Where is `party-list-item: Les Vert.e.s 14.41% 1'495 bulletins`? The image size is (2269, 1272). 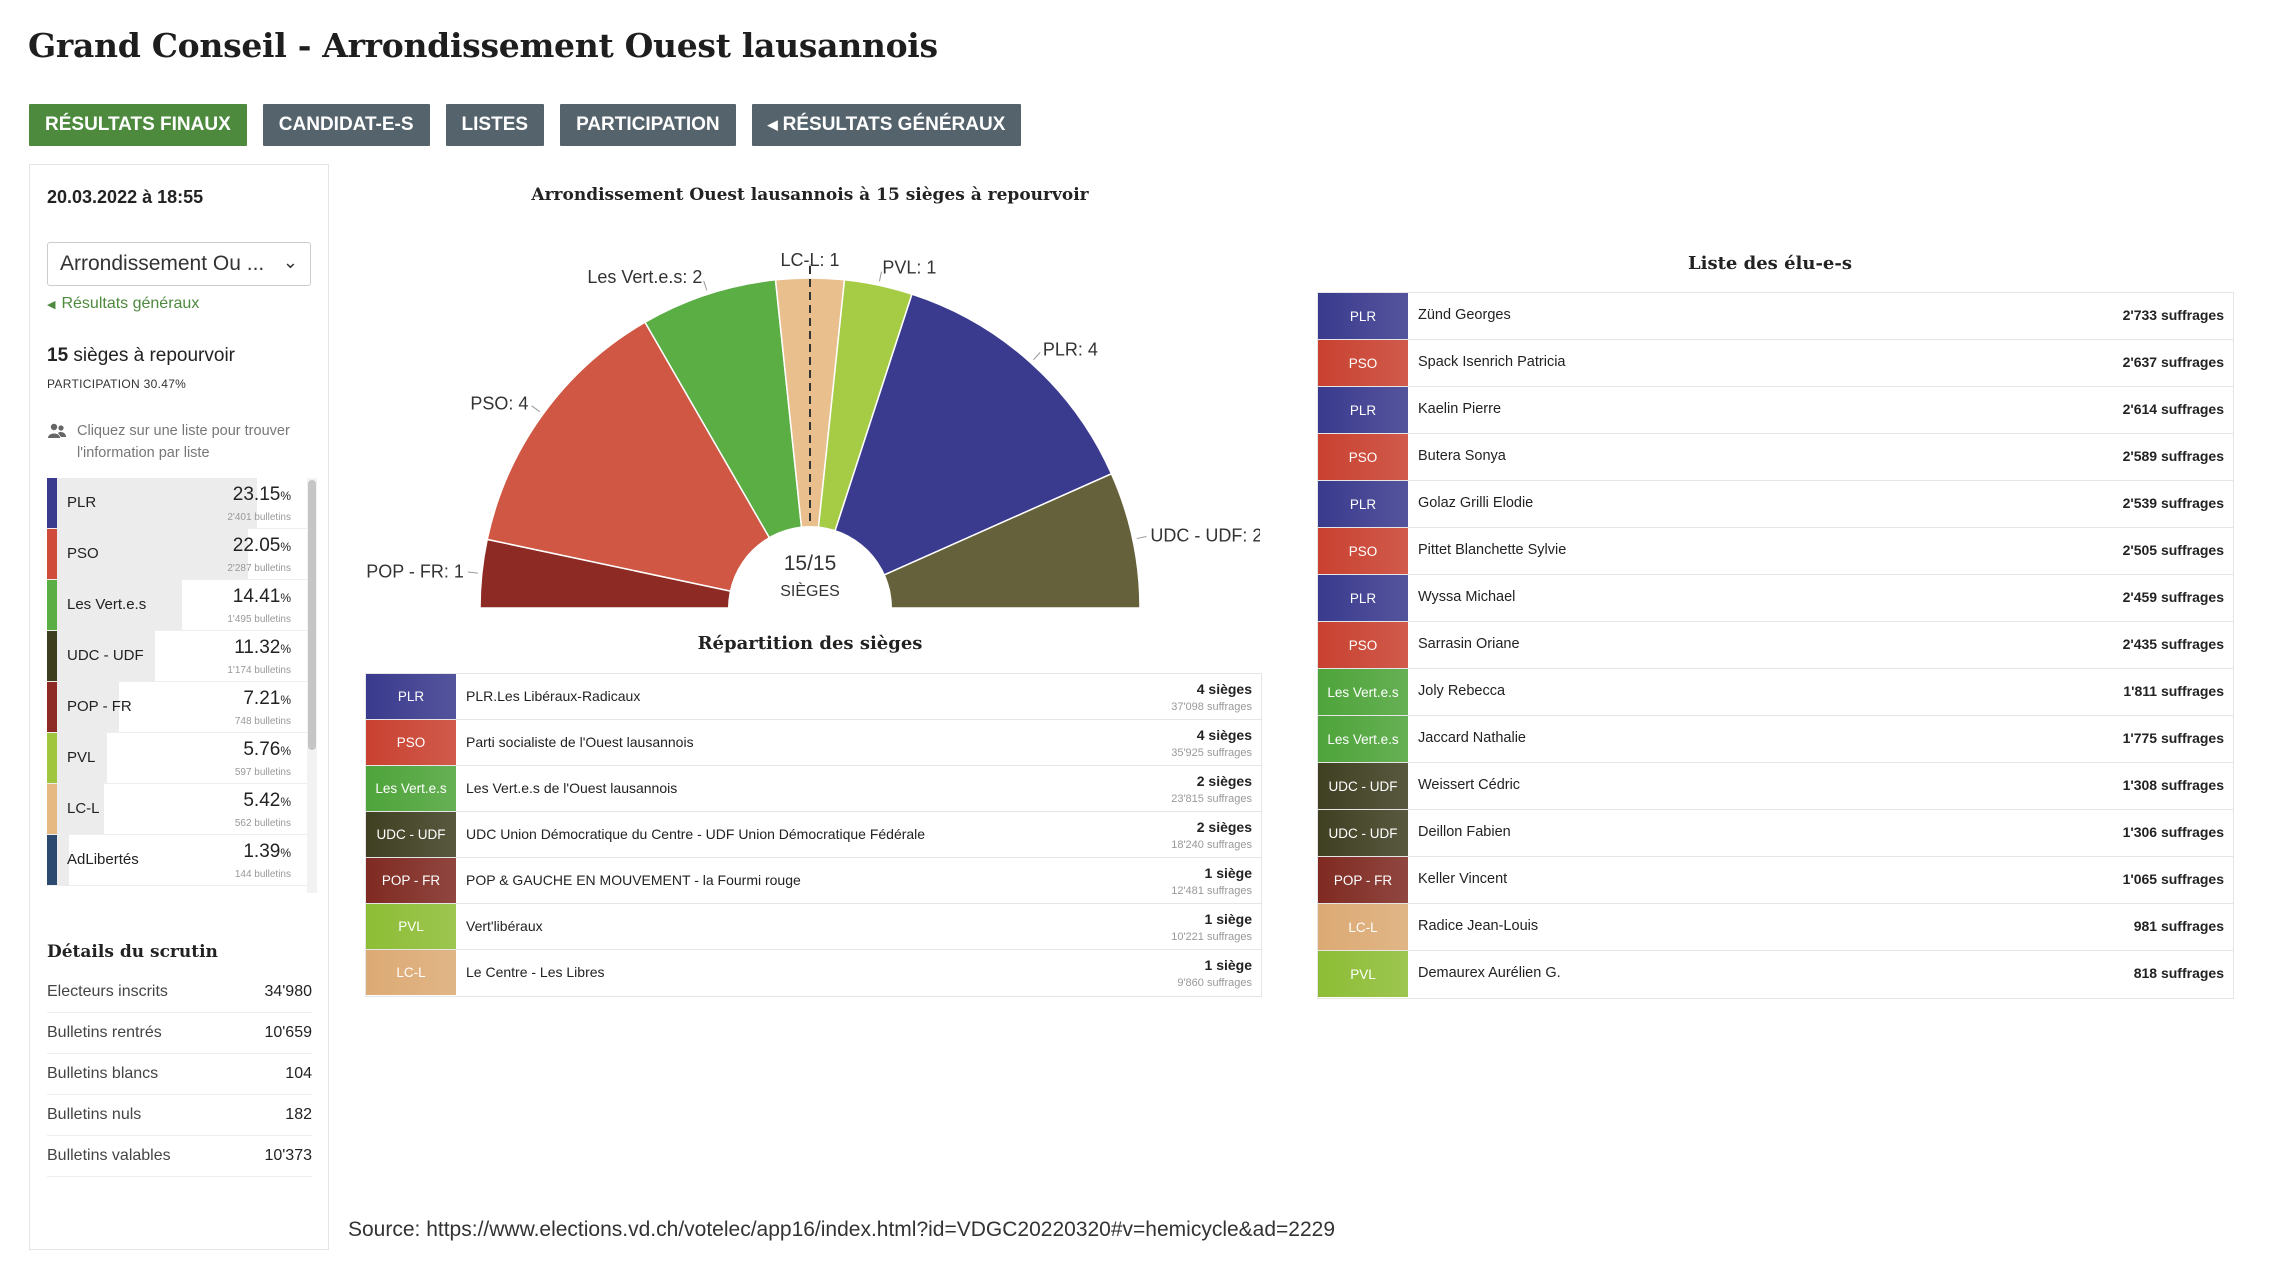
party-list-item: Les Vert.e.s 14.41% 1'495 bulletins is located at coordinates (182, 605).